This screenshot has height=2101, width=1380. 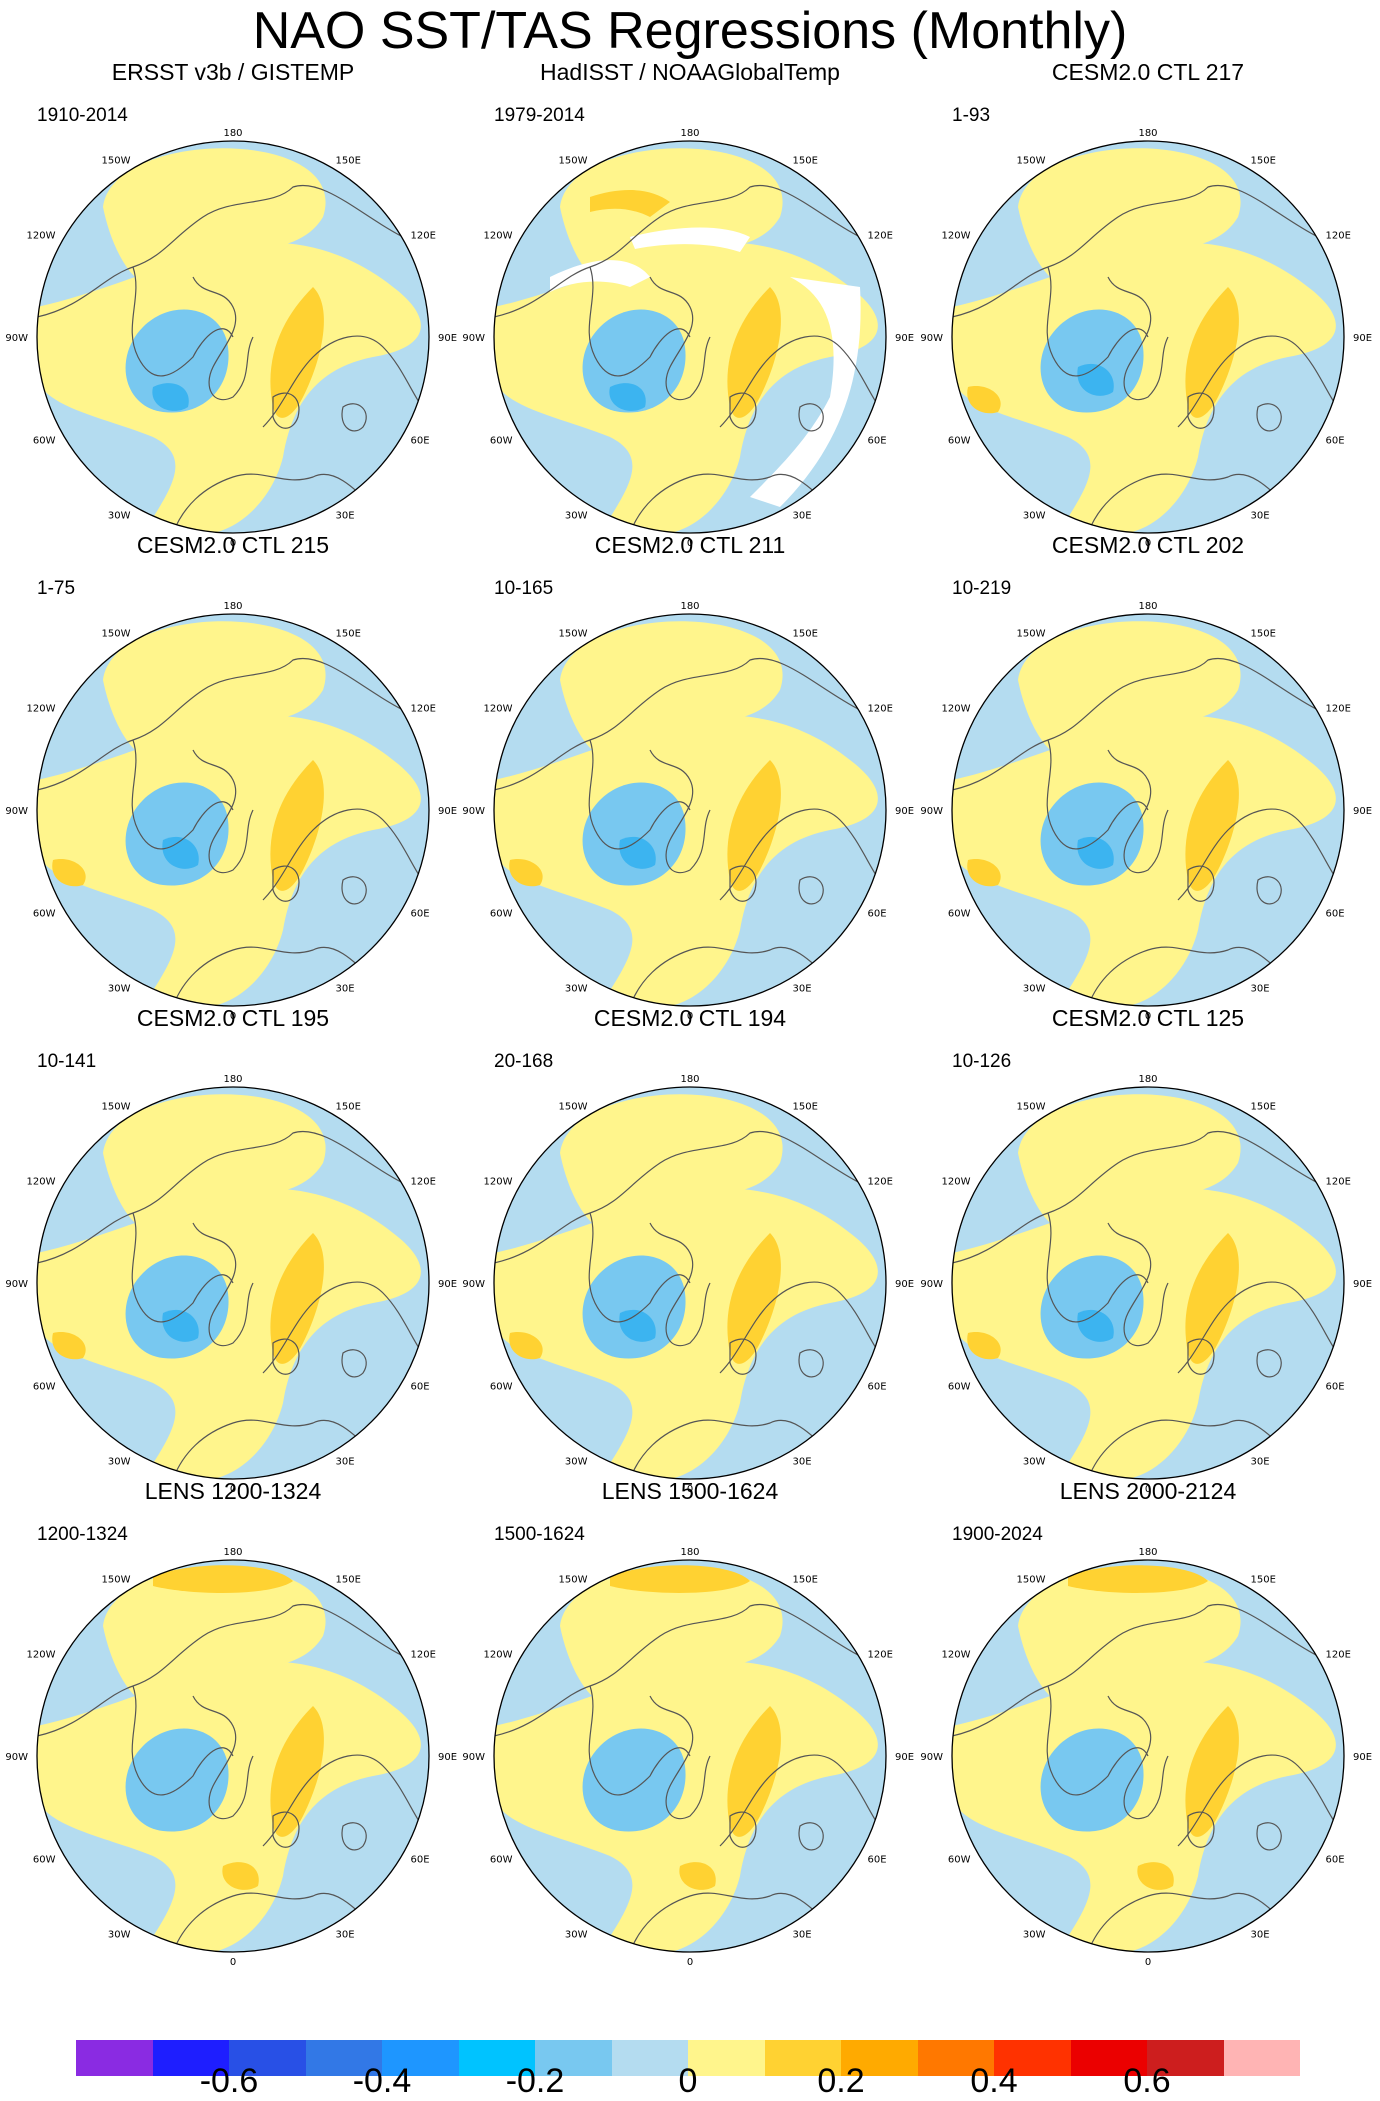 I want to click on colorbar-tick-label: 0, so click(x=688, y=2081).